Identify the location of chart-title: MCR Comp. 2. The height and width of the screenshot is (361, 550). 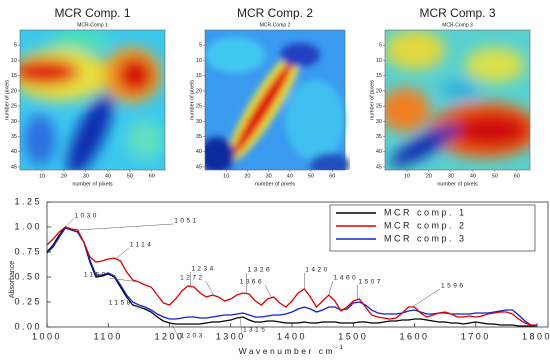
(275, 13).